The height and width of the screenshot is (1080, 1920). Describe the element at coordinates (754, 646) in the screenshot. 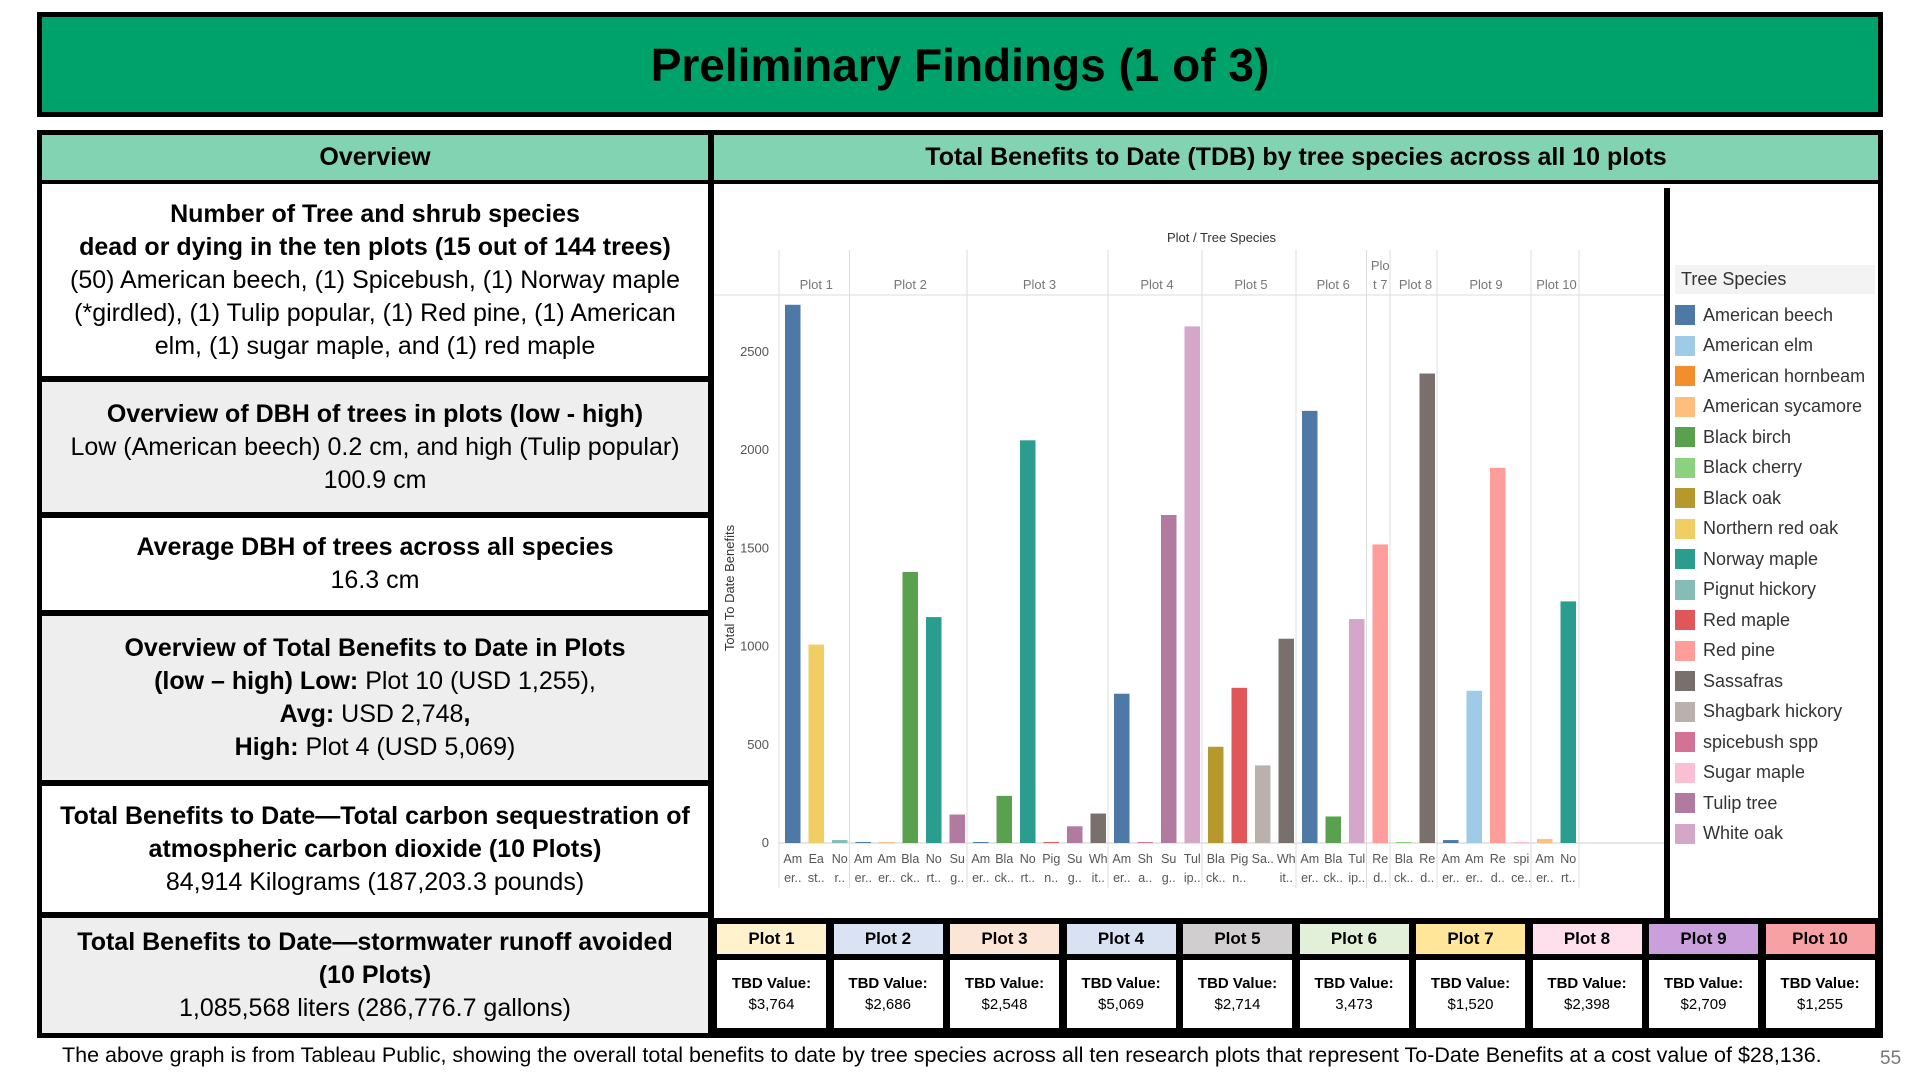

I see `y-tick-label: 1000` at that location.